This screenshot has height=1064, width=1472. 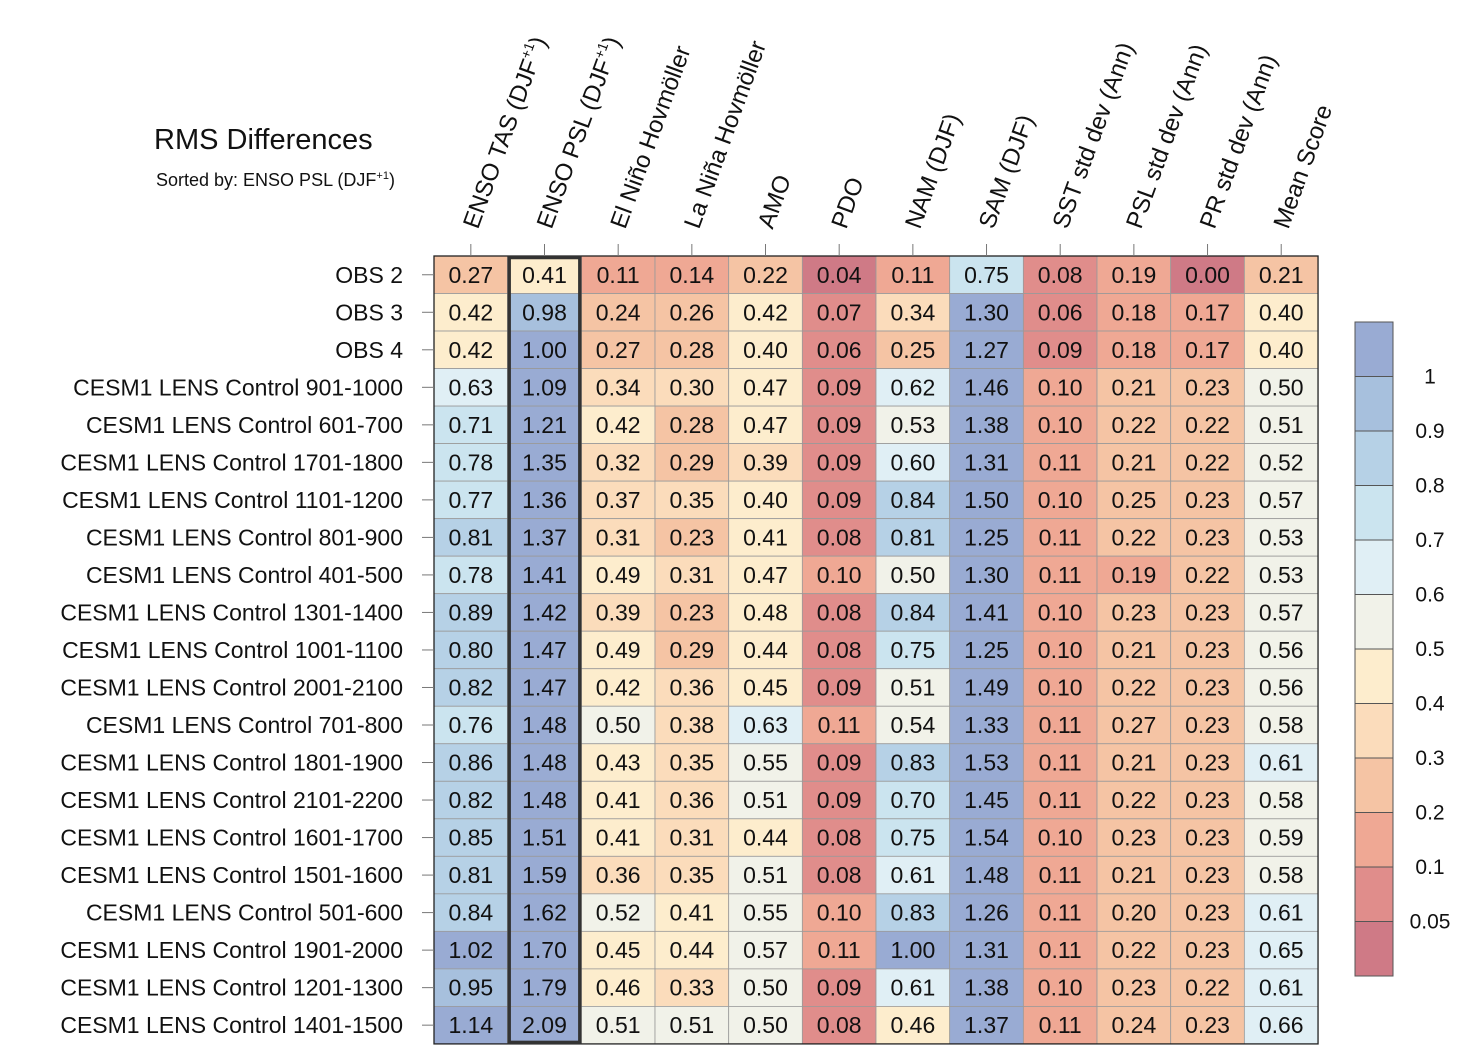 What do you see at coordinates (470, 462) in the screenshot?
I see `cell-value-label: 0.78` at bounding box center [470, 462].